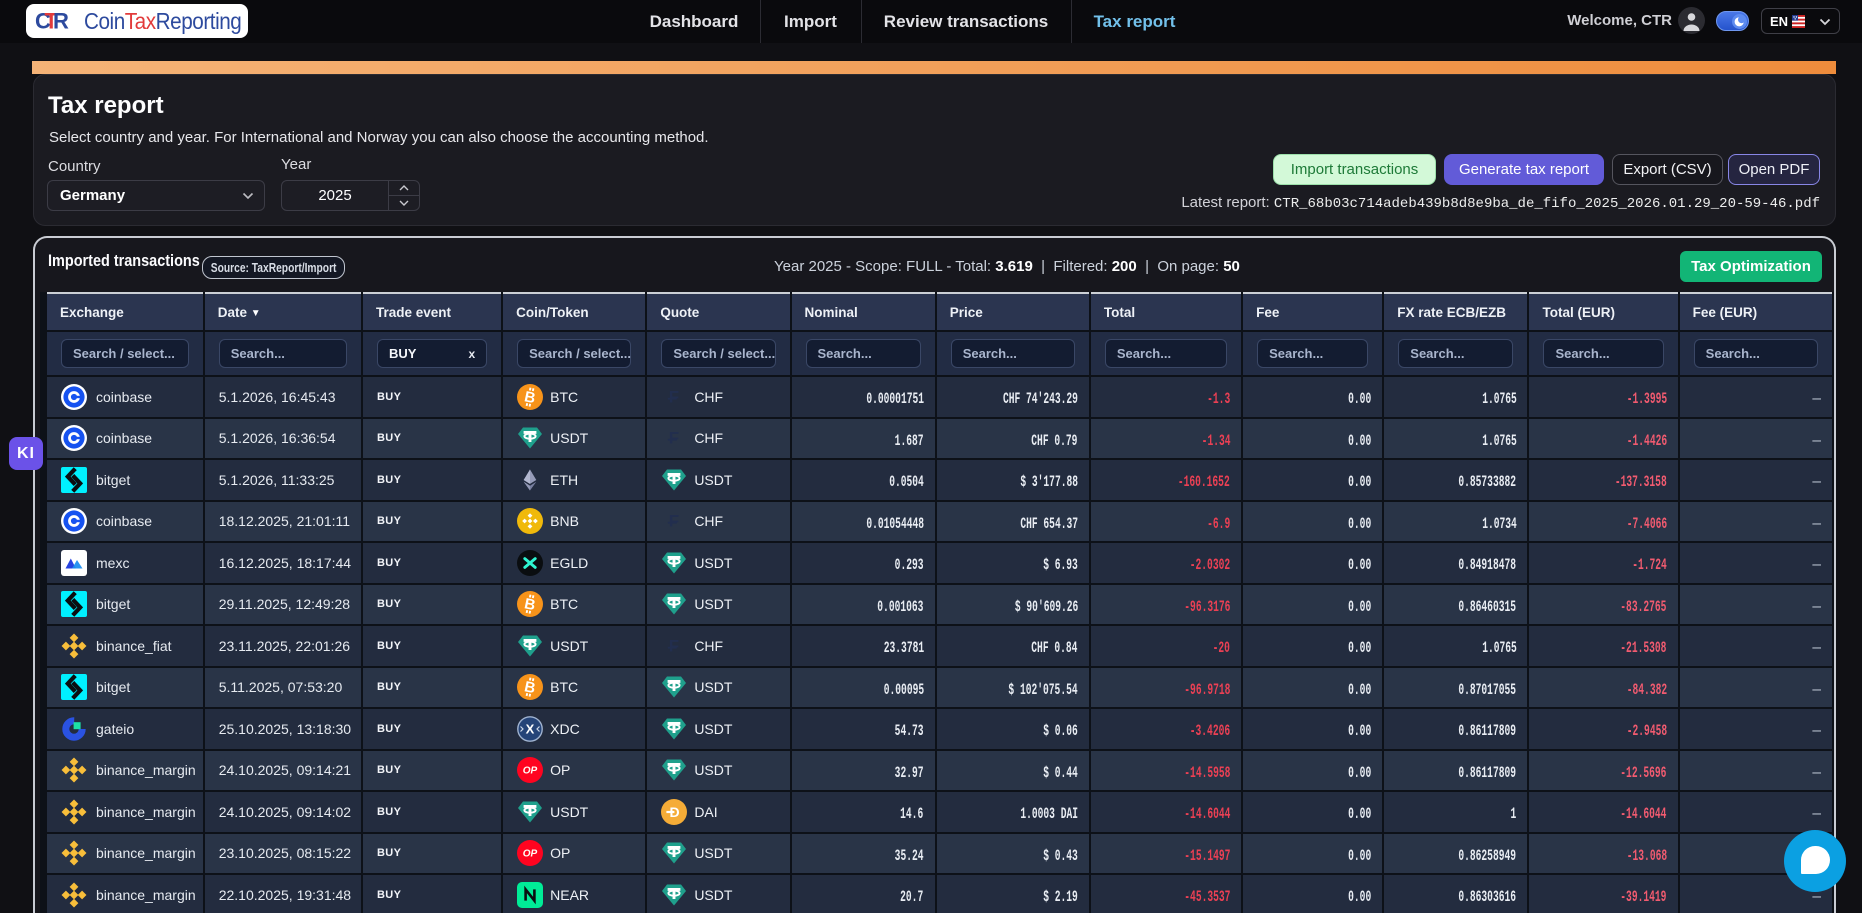 Image resolution: width=1862 pixels, height=913 pixels. I want to click on svg-text: X, so click(530, 728).